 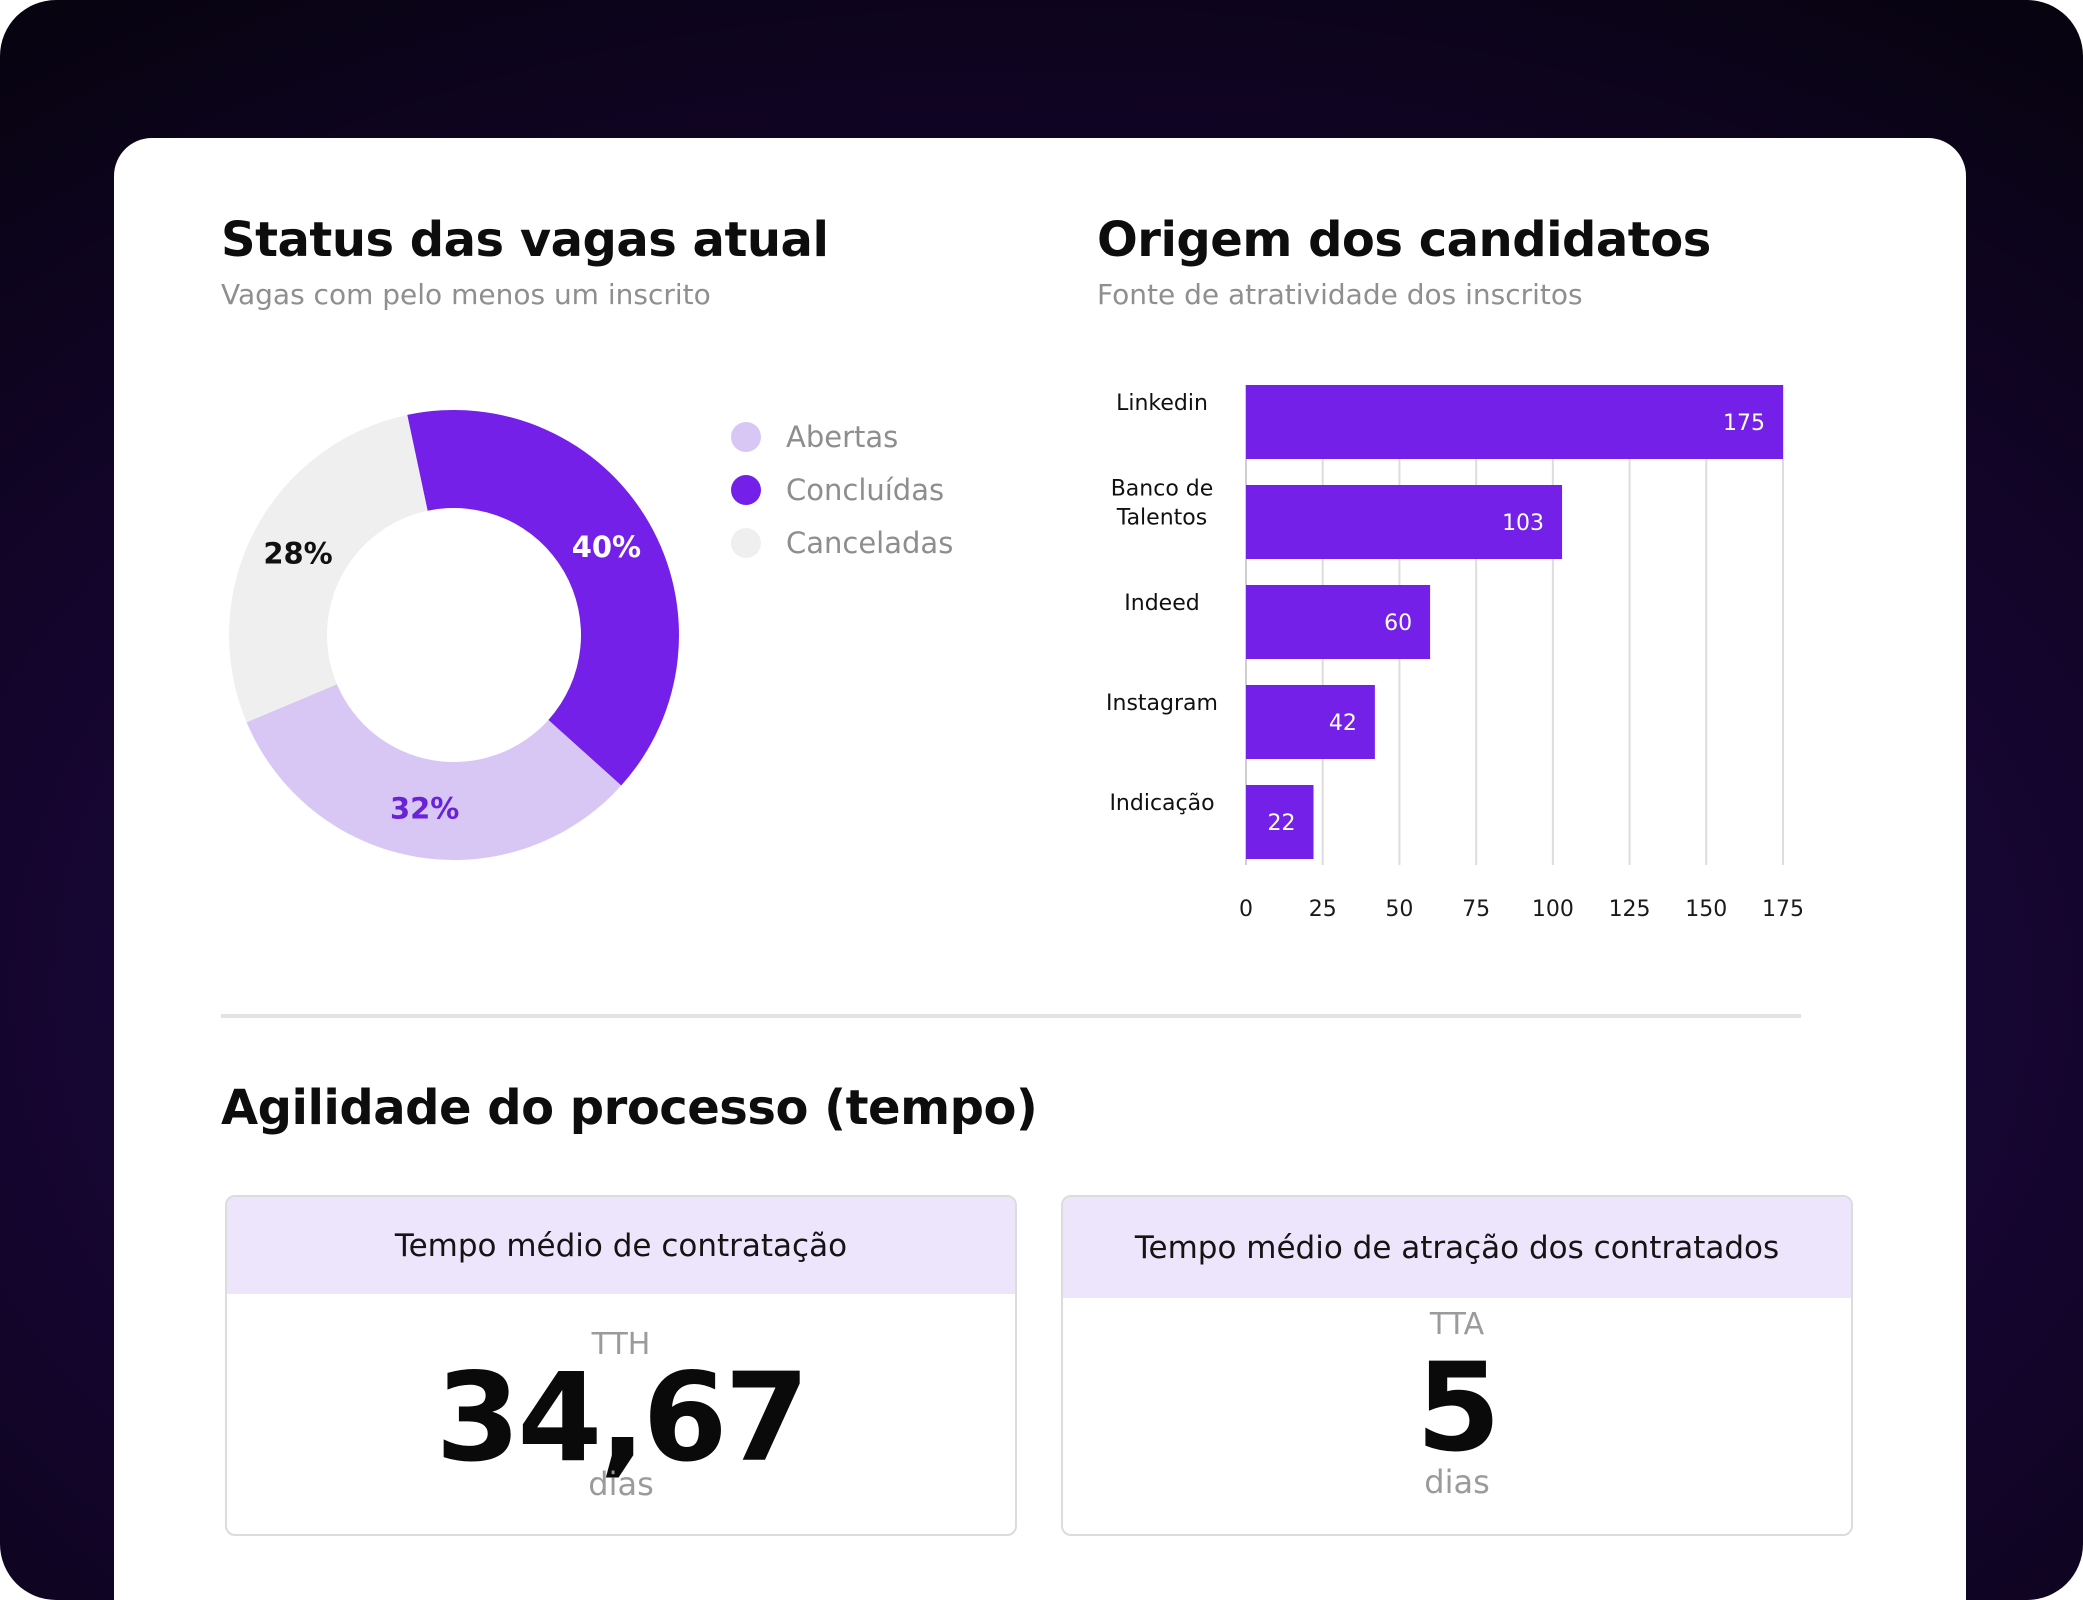 I want to click on agilidade-title: Agilidade do processo (tempo), so click(x=629, y=1108).